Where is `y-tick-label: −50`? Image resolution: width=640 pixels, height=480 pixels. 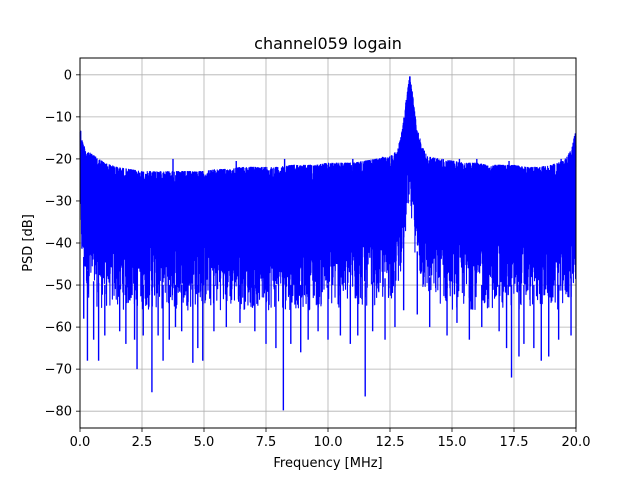
y-tick-label: −50 is located at coordinates (58, 286).